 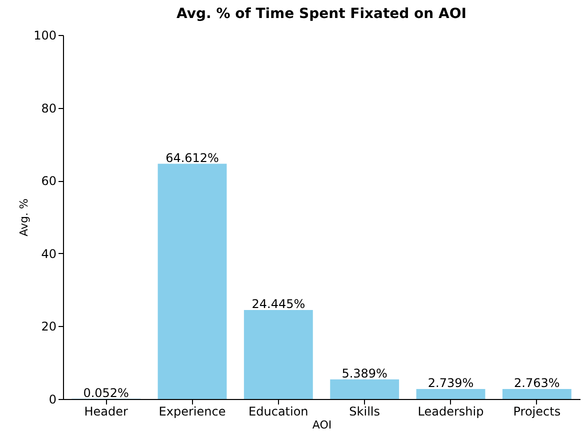 I want to click on x-tick-label: Leadership, so click(x=451, y=411).